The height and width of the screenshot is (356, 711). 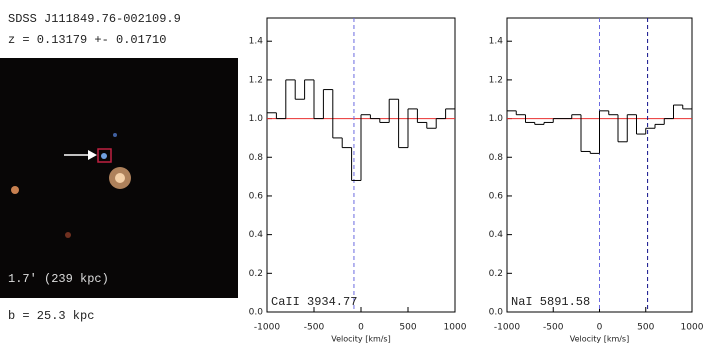 I want to click on redshift: z = 0.13179 +- 0.01710, so click(x=87, y=40).